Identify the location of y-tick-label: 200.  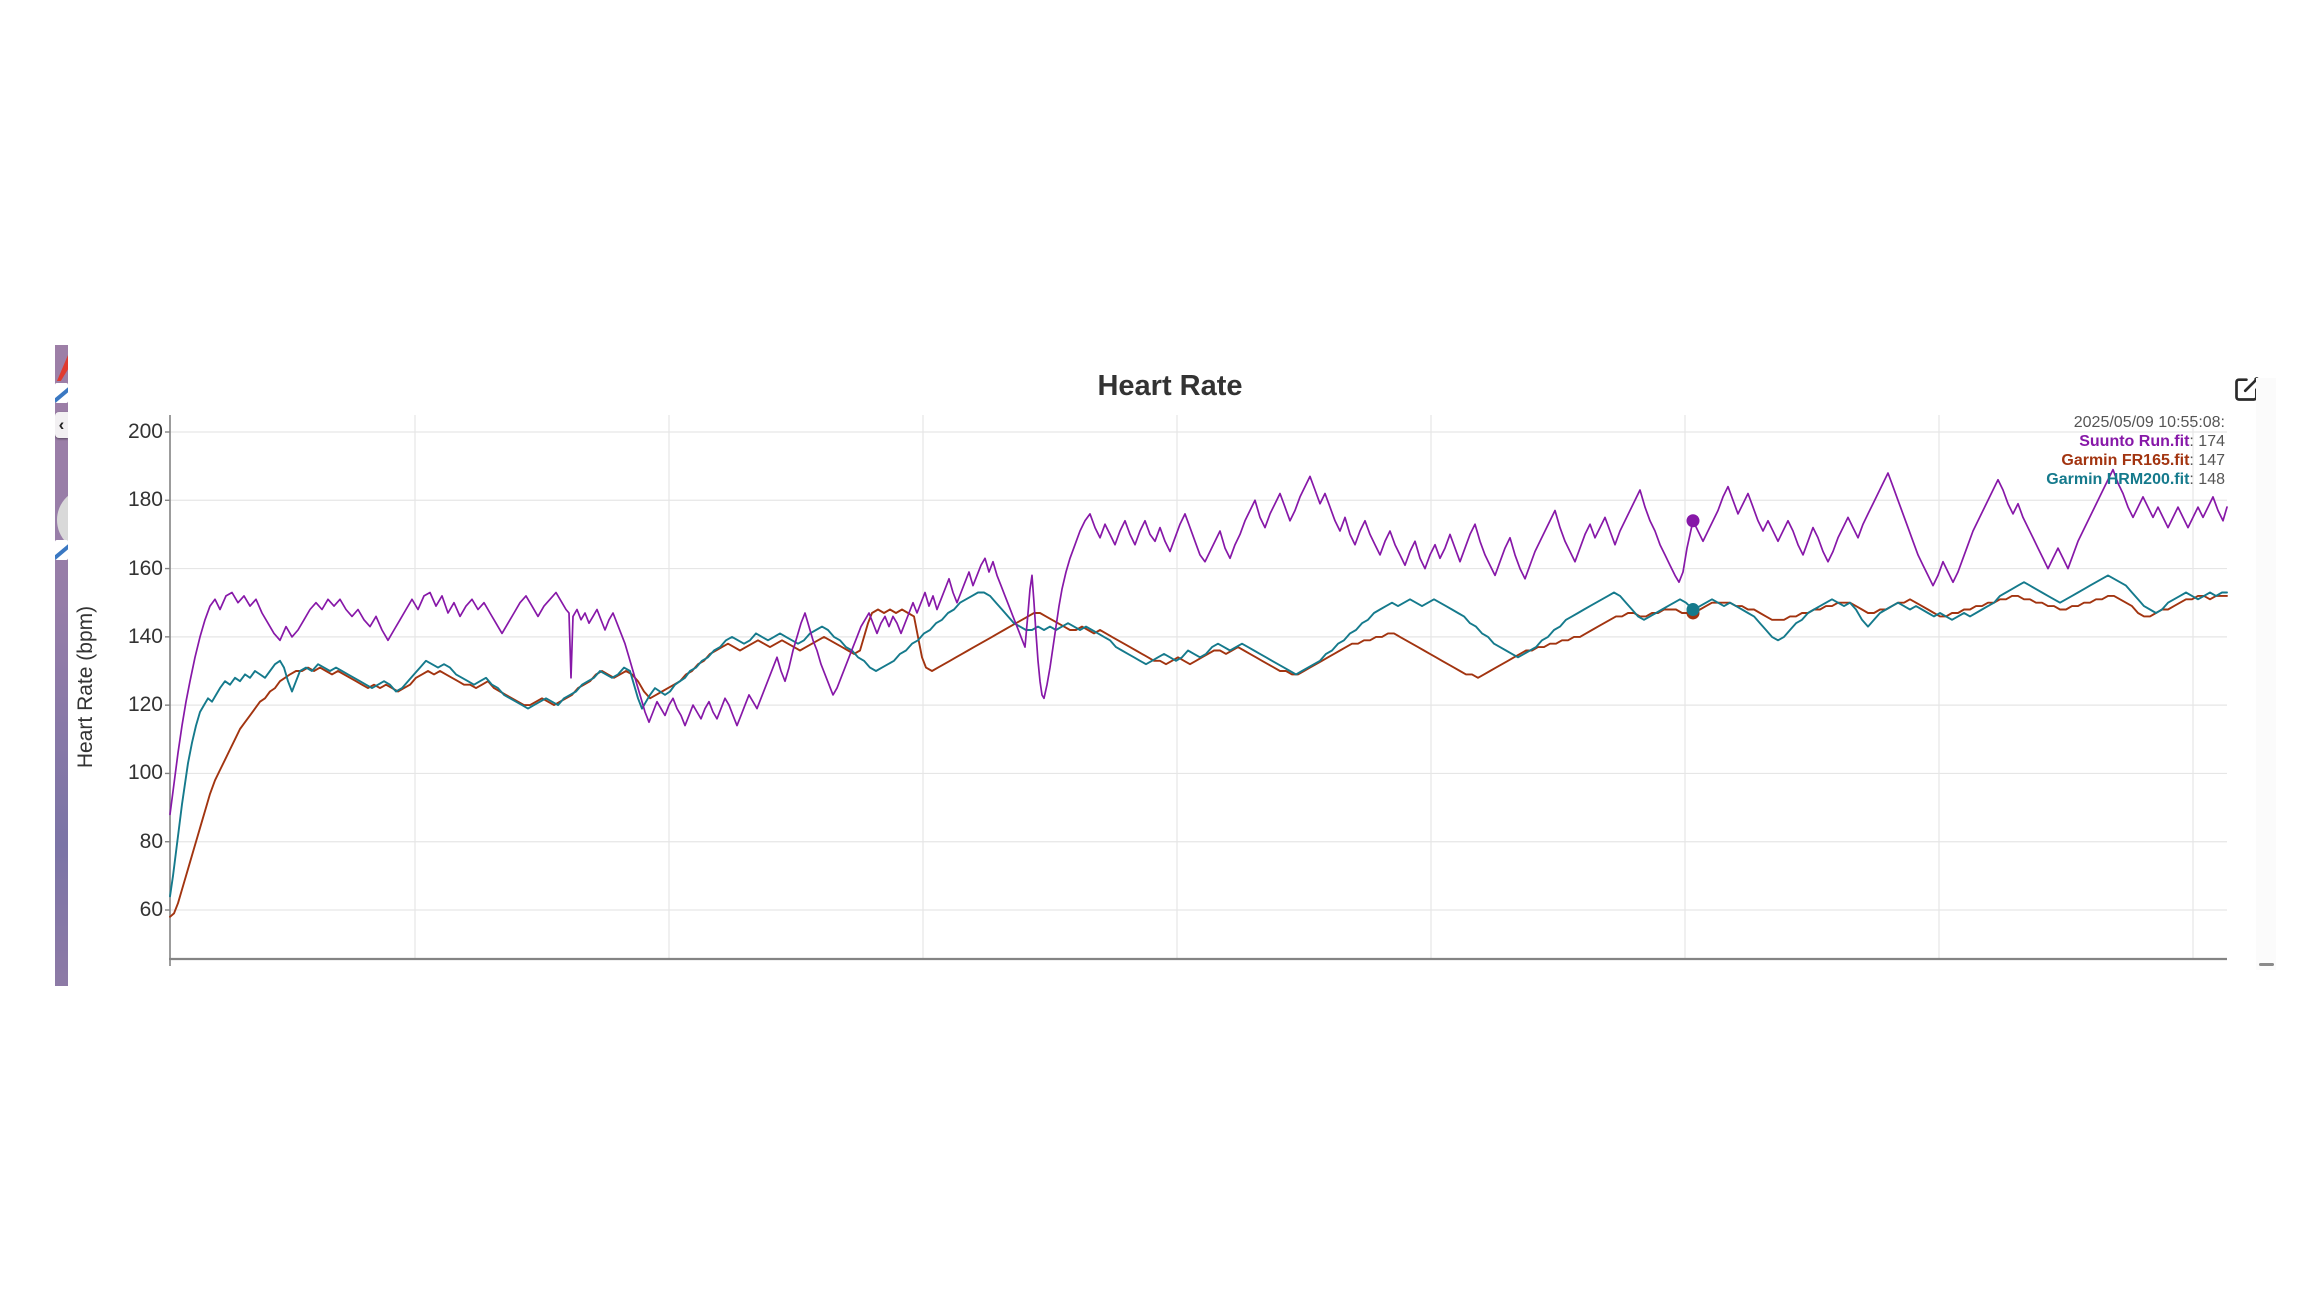
(145, 431).